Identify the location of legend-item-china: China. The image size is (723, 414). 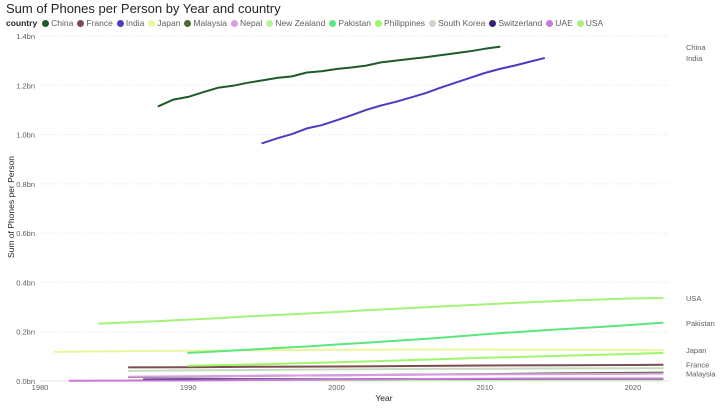
(57, 23).